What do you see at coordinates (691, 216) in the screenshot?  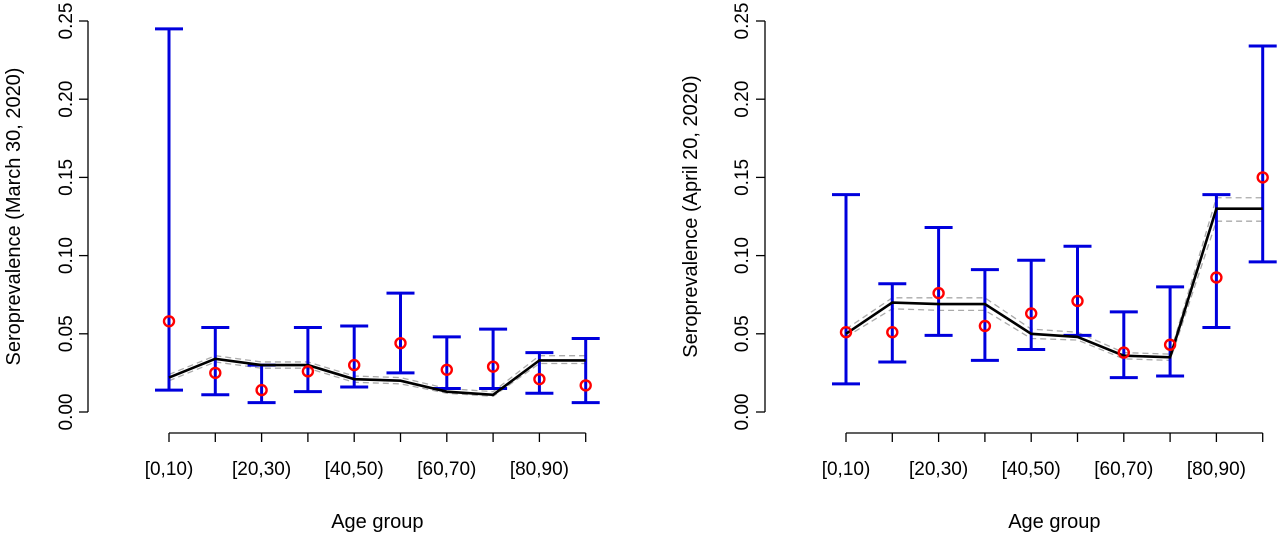 I see `y-axis-title: Seroprevalence (April 20, 2020)` at bounding box center [691, 216].